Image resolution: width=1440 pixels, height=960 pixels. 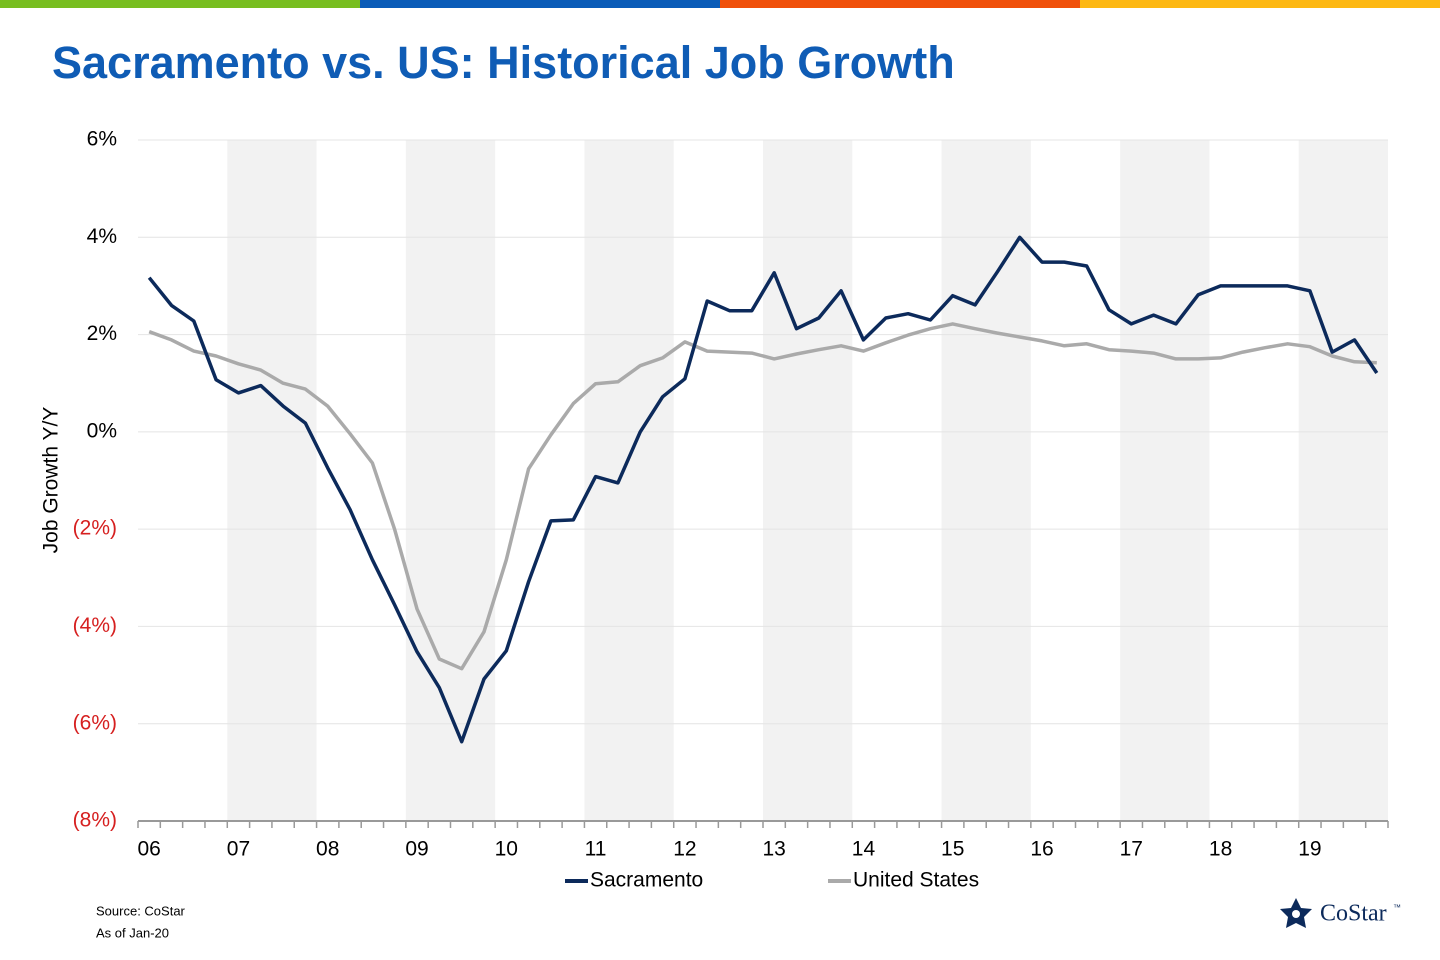 I want to click on logo-icon, so click(x=1296, y=913).